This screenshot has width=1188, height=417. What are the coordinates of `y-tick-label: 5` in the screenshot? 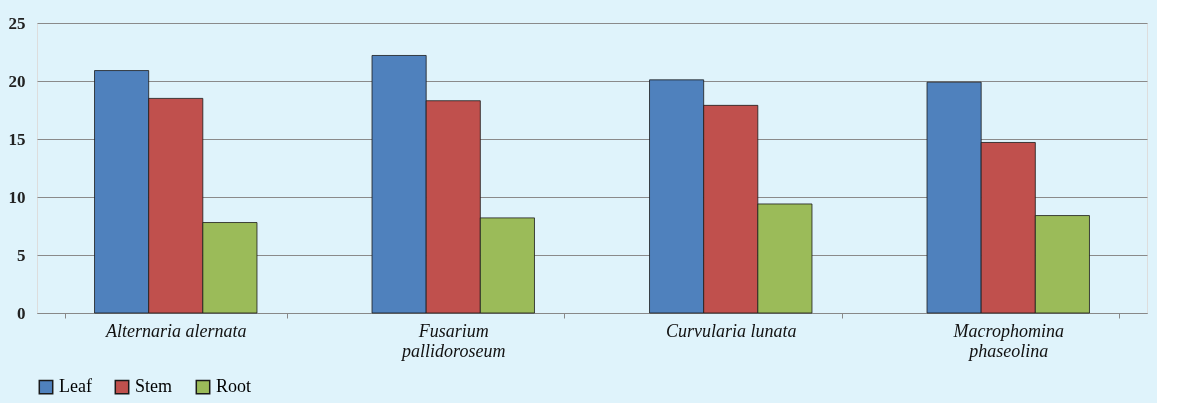 It's located at (21, 255).